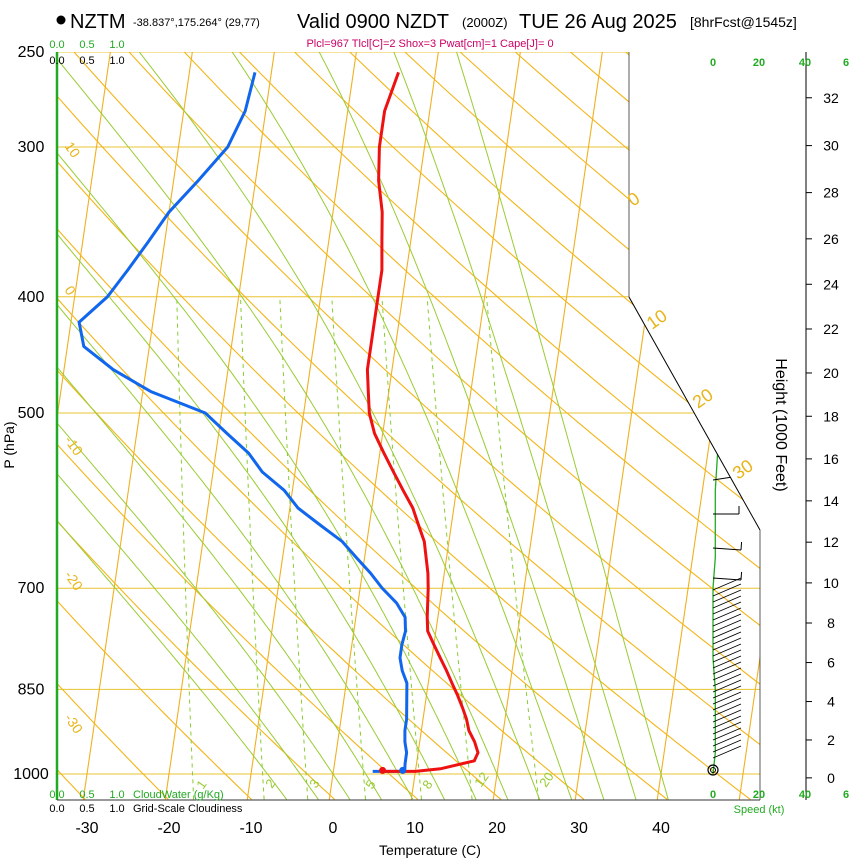  What do you see at coordinates (178, 795) in the screenshot?
I see `cloud-water-label: CloudWater (g/Kg)` at bounding box center [178, 795].